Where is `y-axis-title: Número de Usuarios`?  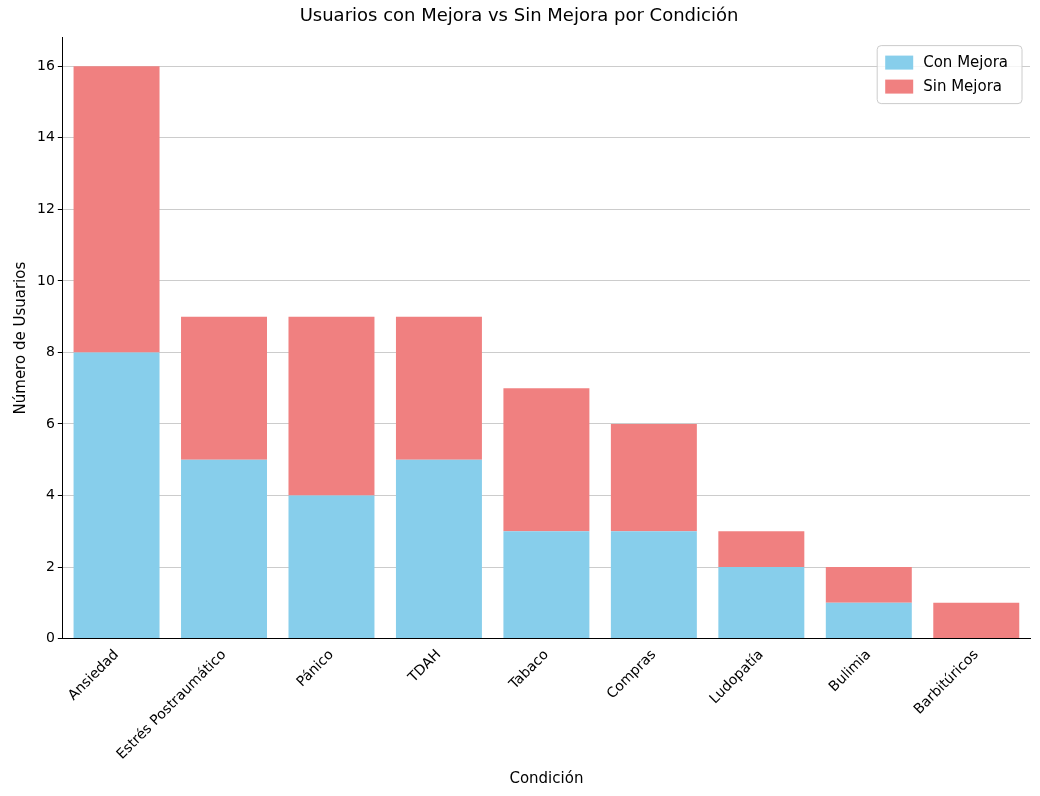 y-axis-title: Número de Usuarios is located at coordinates (19, 338).